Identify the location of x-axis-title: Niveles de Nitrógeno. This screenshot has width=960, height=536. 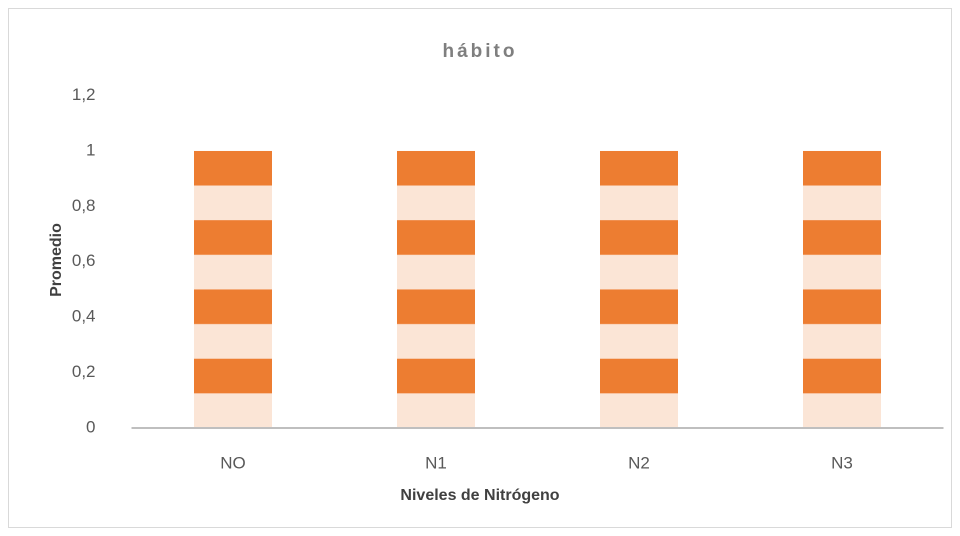
(479, 495).